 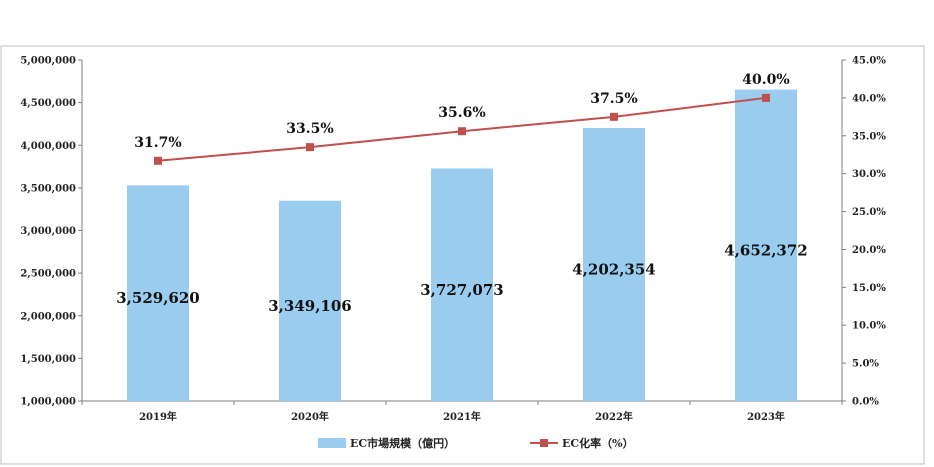 I want to click on left-tick-label: 2,000,000, so click(x=48, y=316).